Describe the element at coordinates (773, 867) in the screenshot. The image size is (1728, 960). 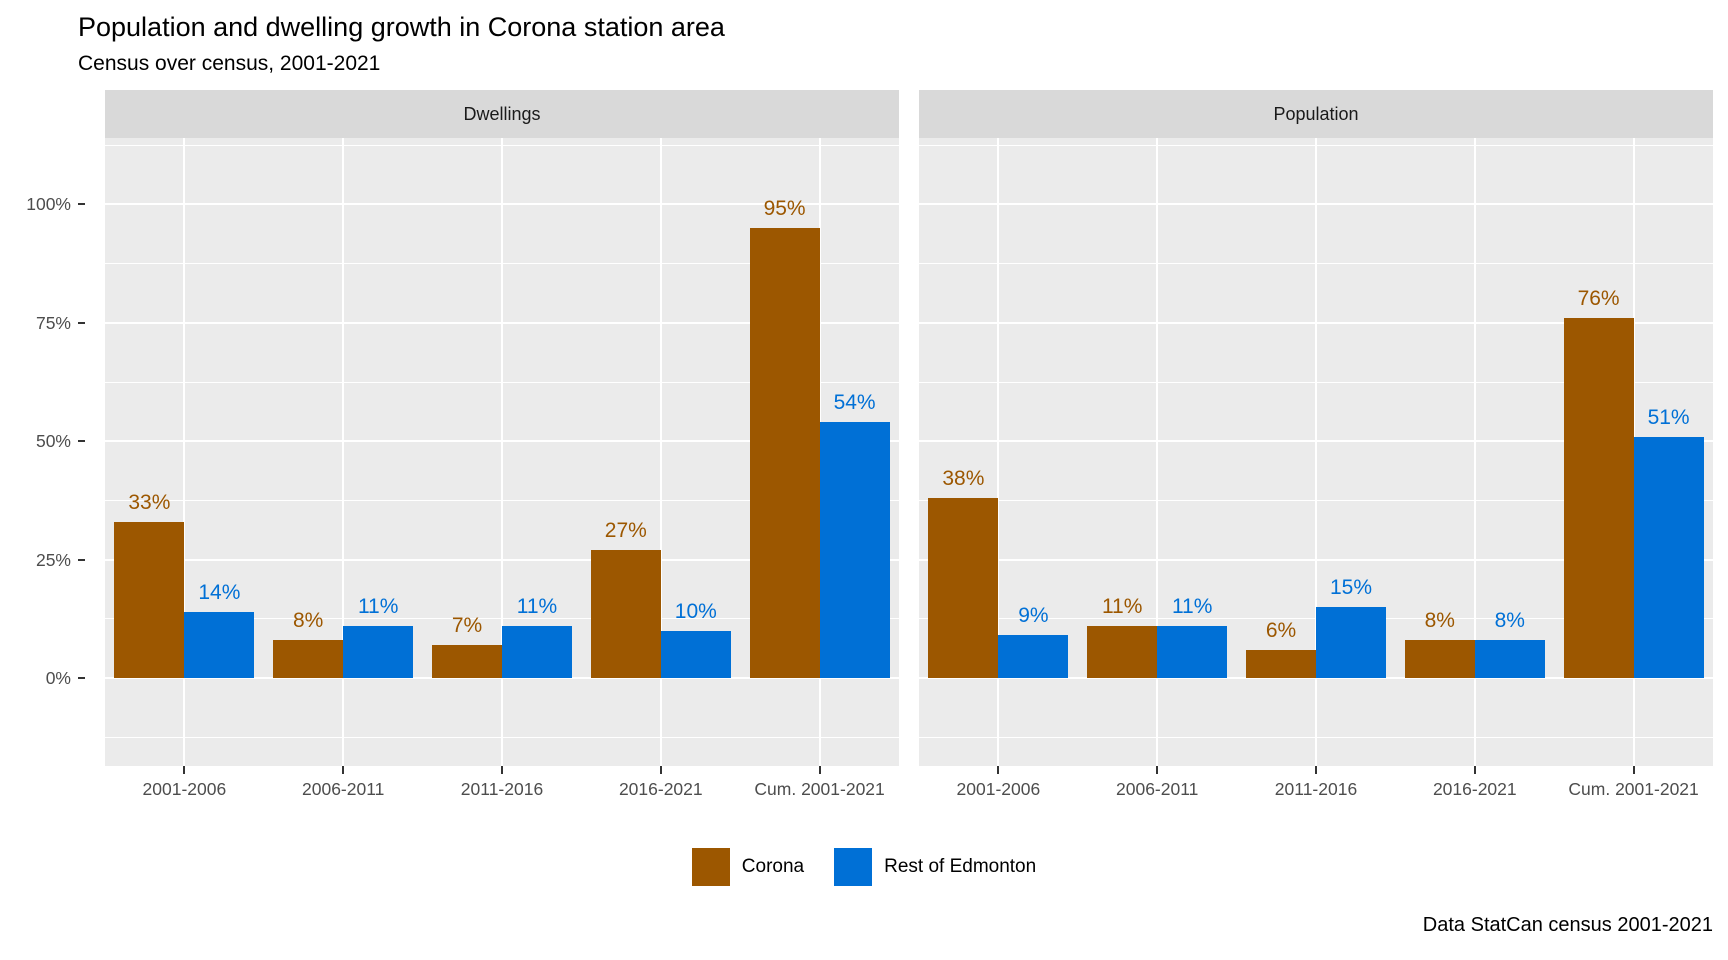
I see `legend-label: Corona` at that location.